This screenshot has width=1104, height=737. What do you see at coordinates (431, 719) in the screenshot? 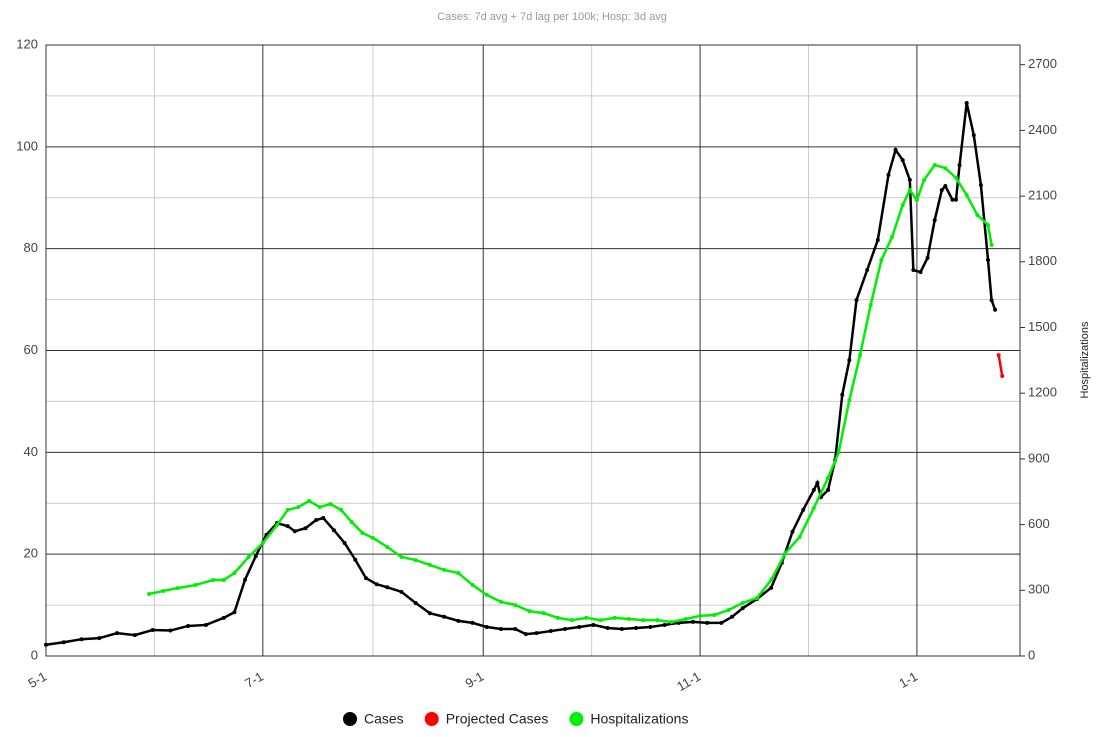
I see `legend-marker` at bounding box center [431, 719].